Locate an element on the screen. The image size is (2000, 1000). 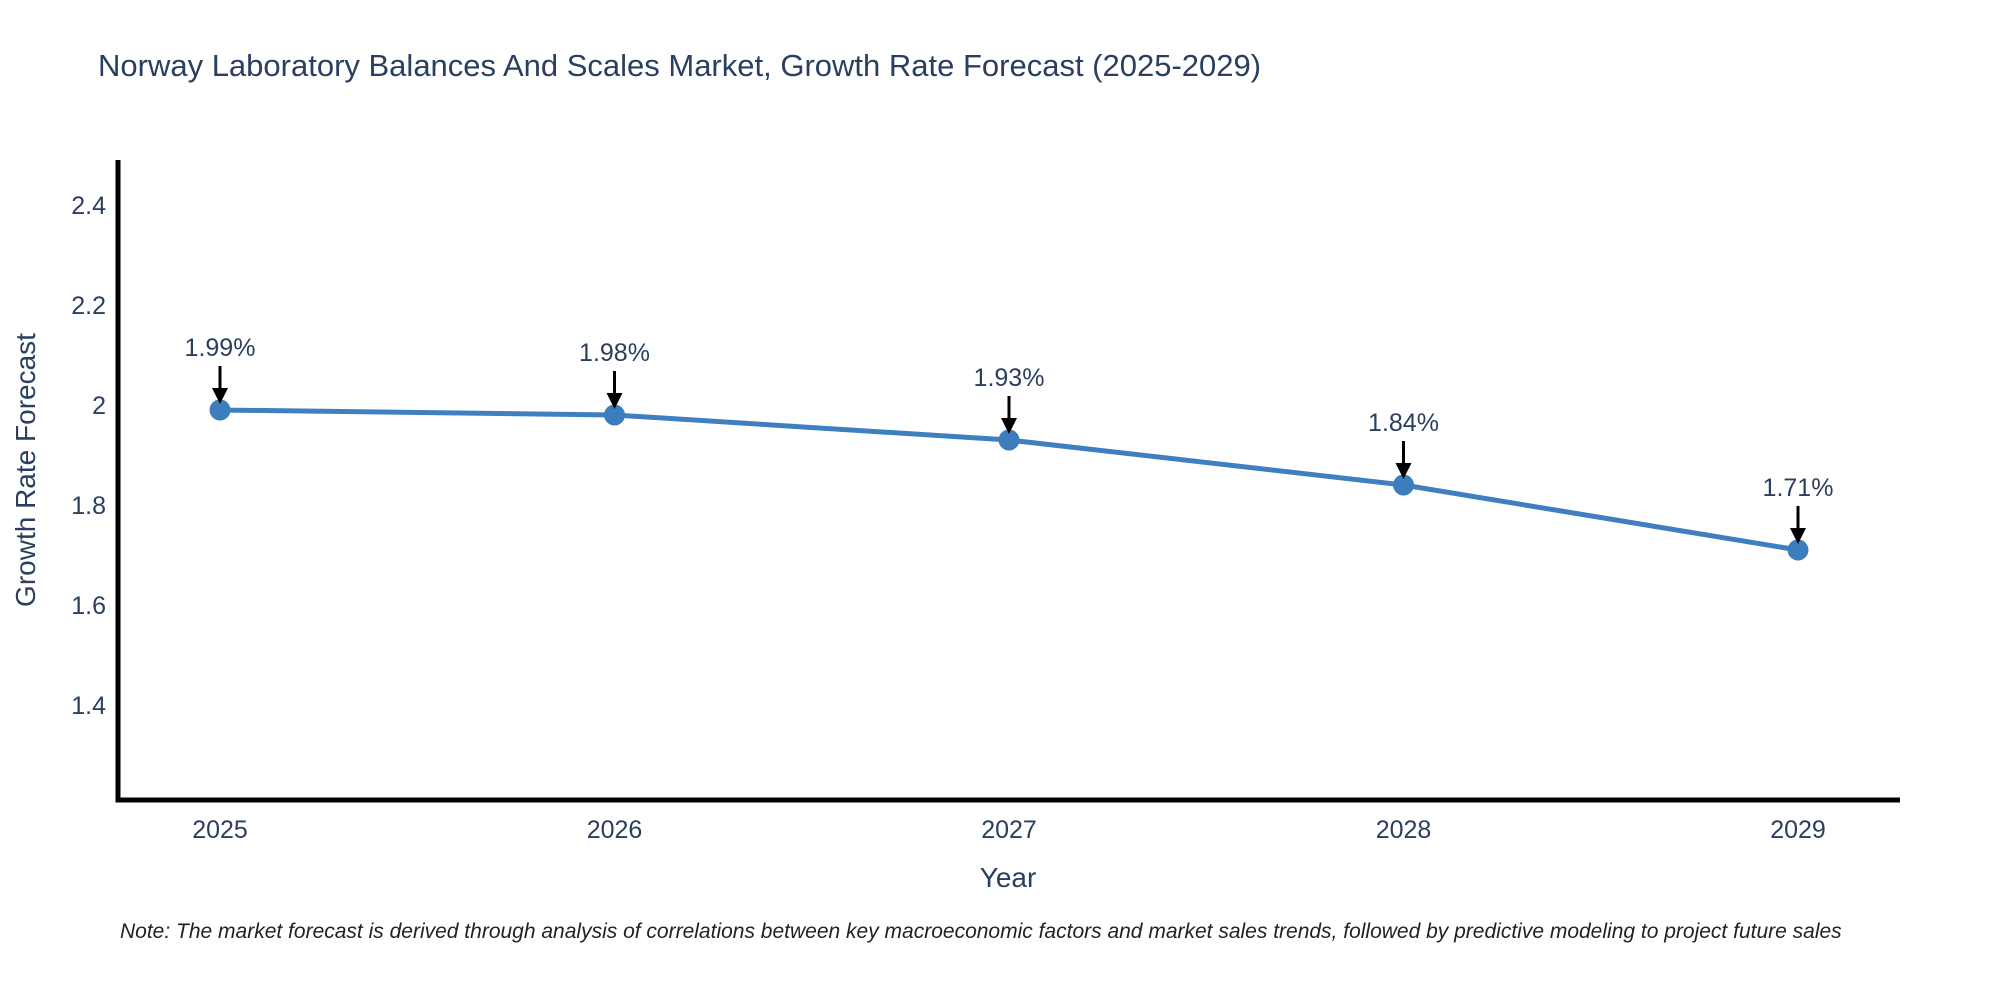
annotation-label: 1.84% is located at coordinates (1403, 423).